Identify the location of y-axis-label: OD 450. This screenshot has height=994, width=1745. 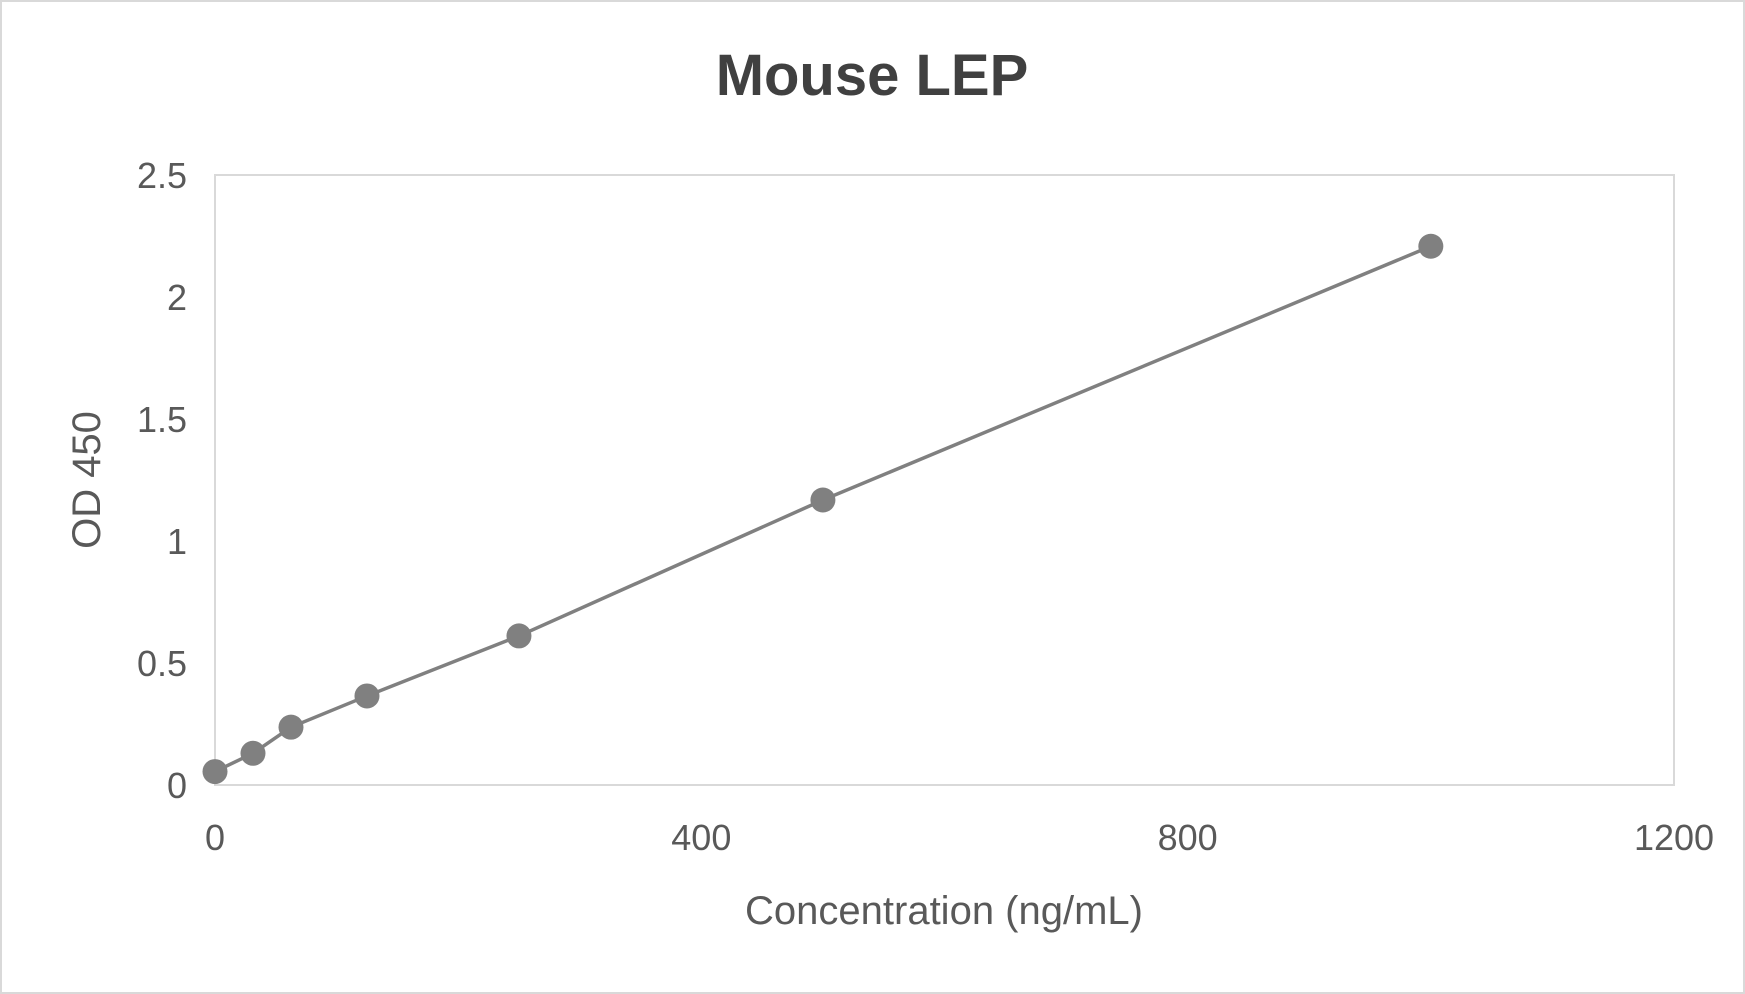
(87, 480).